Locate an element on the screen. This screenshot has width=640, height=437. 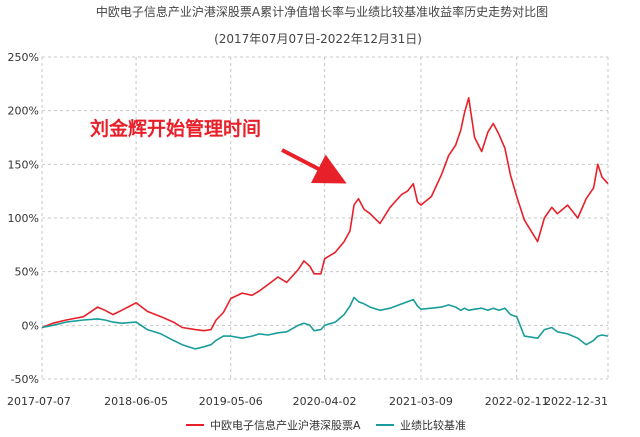
legend-label-0: 中欧电子信息产业沪港深股票A is located at coordinates (285, 425).